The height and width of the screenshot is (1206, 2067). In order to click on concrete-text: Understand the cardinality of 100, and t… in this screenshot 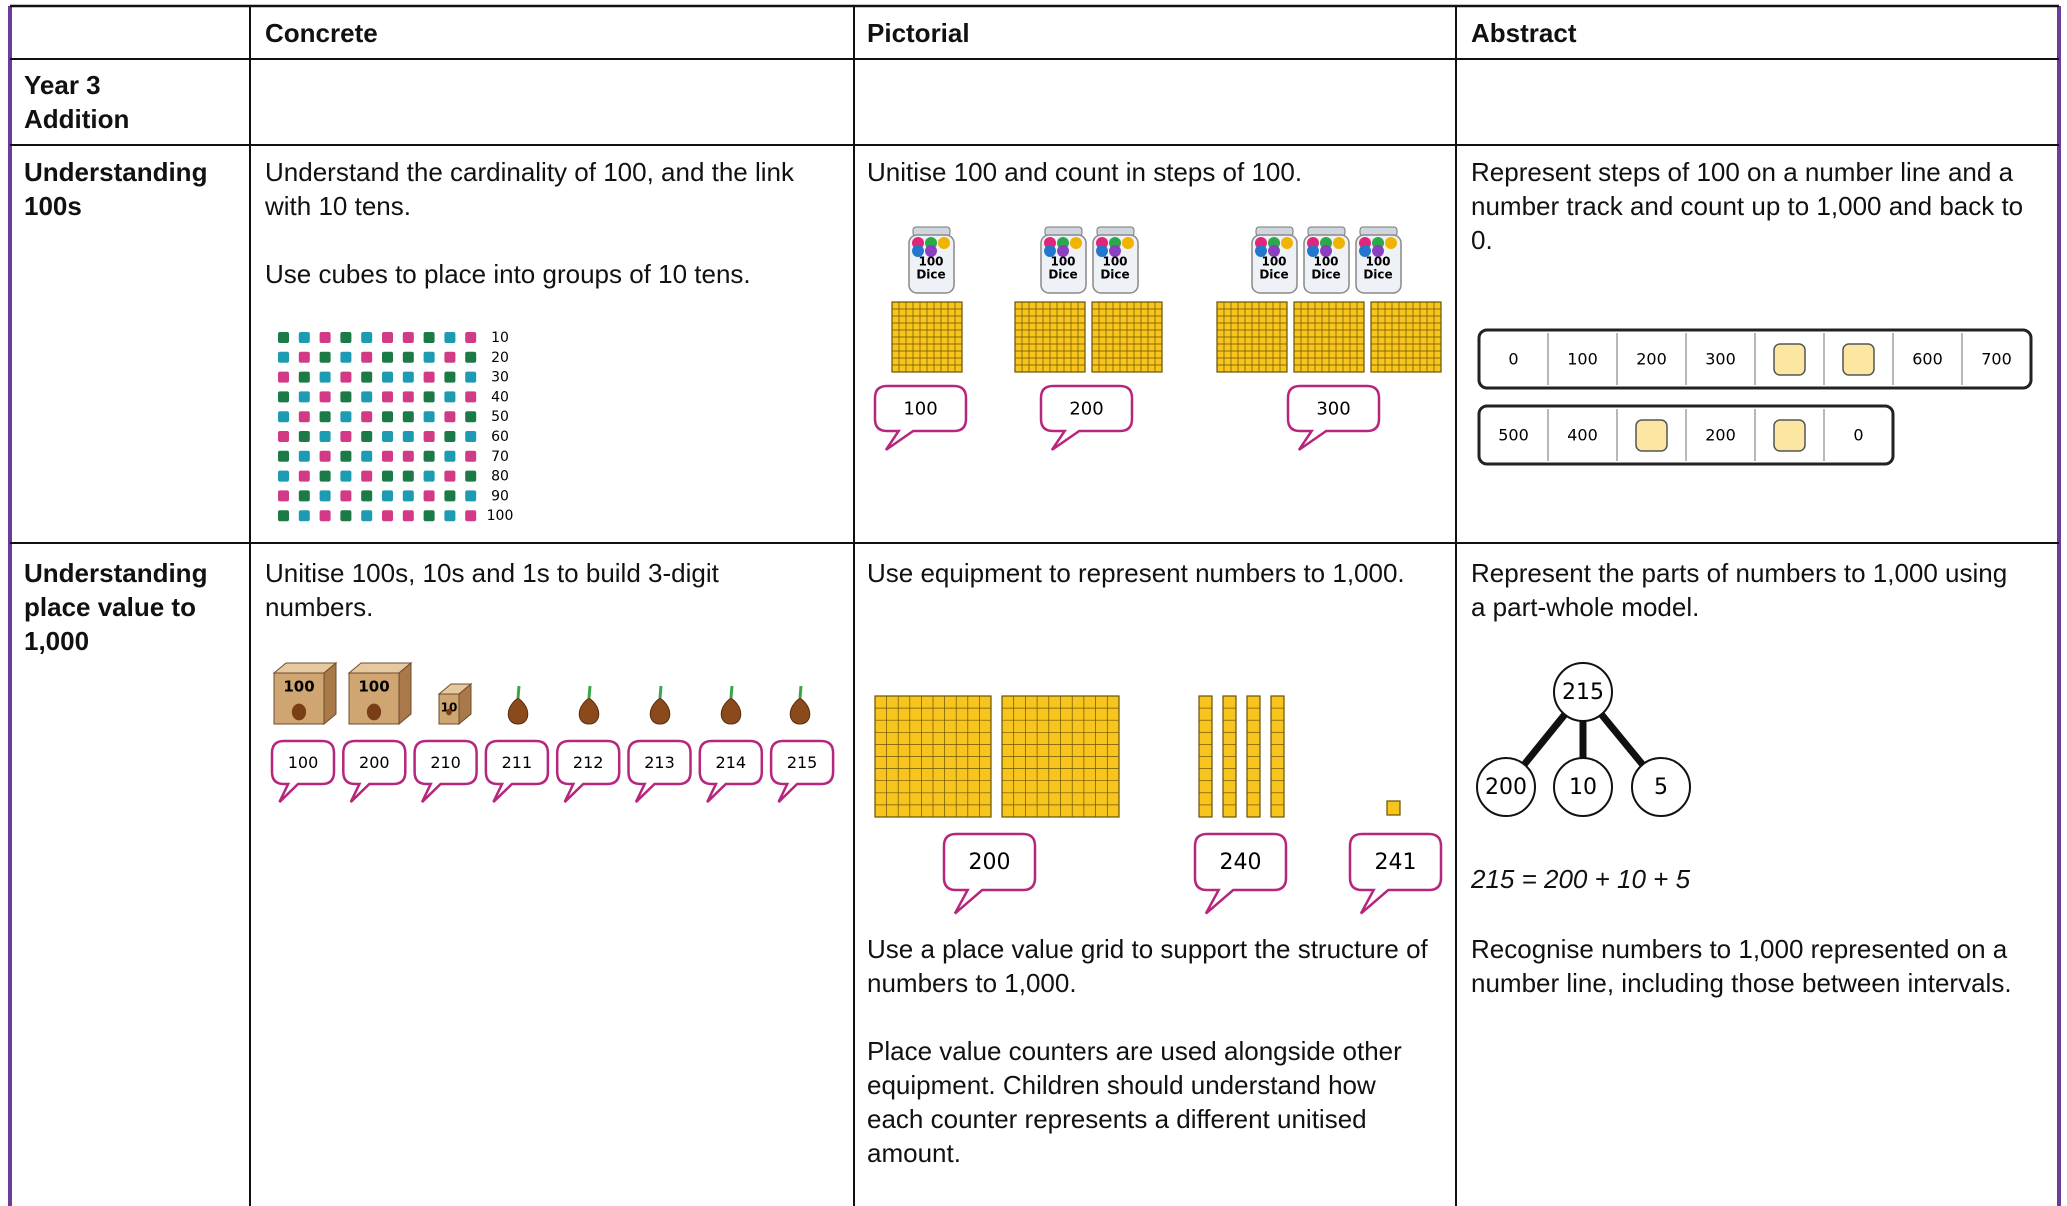, I will do `click(545, 240)`.